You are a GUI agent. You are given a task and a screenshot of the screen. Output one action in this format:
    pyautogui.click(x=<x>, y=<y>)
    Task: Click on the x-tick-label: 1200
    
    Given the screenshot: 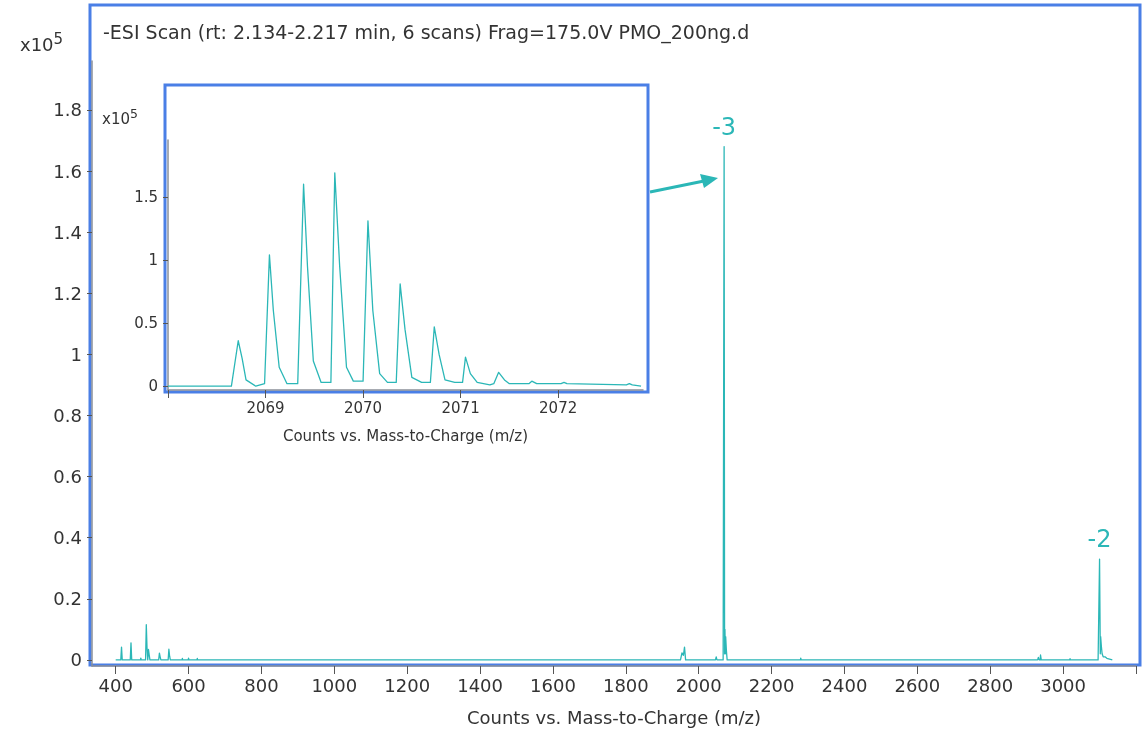 What is the action you would take?
    pyautogui.click(x=407, y=685)
    